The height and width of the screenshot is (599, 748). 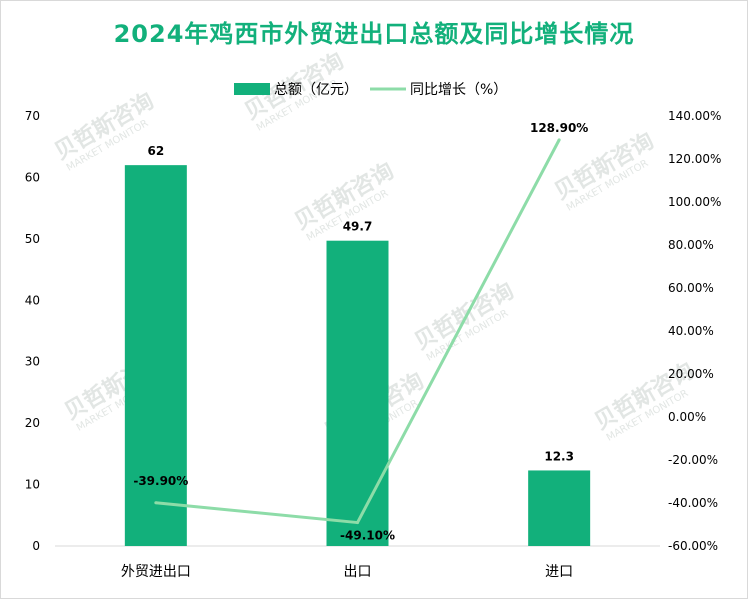 I want to click on right-tick-label: 40.00%, so click(x=691, y=331).